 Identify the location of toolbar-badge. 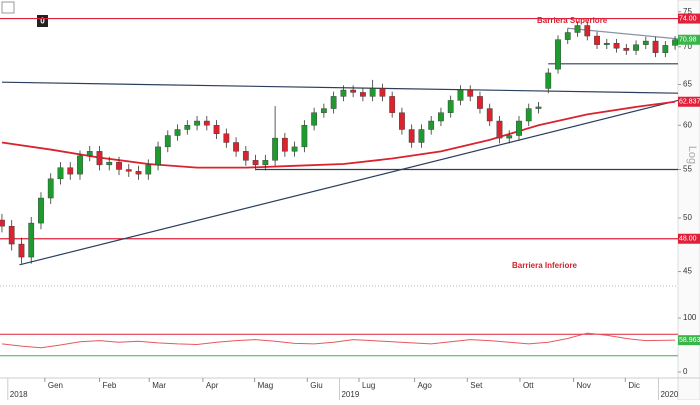
(42, 21).